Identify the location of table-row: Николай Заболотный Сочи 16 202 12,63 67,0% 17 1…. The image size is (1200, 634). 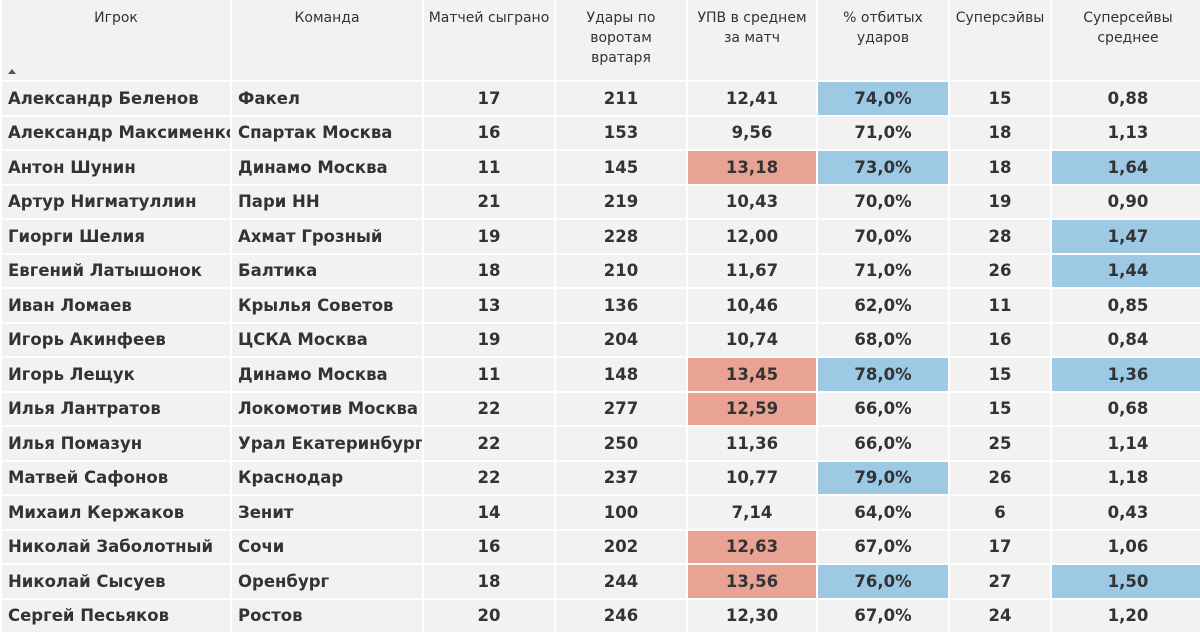
(601, 546).